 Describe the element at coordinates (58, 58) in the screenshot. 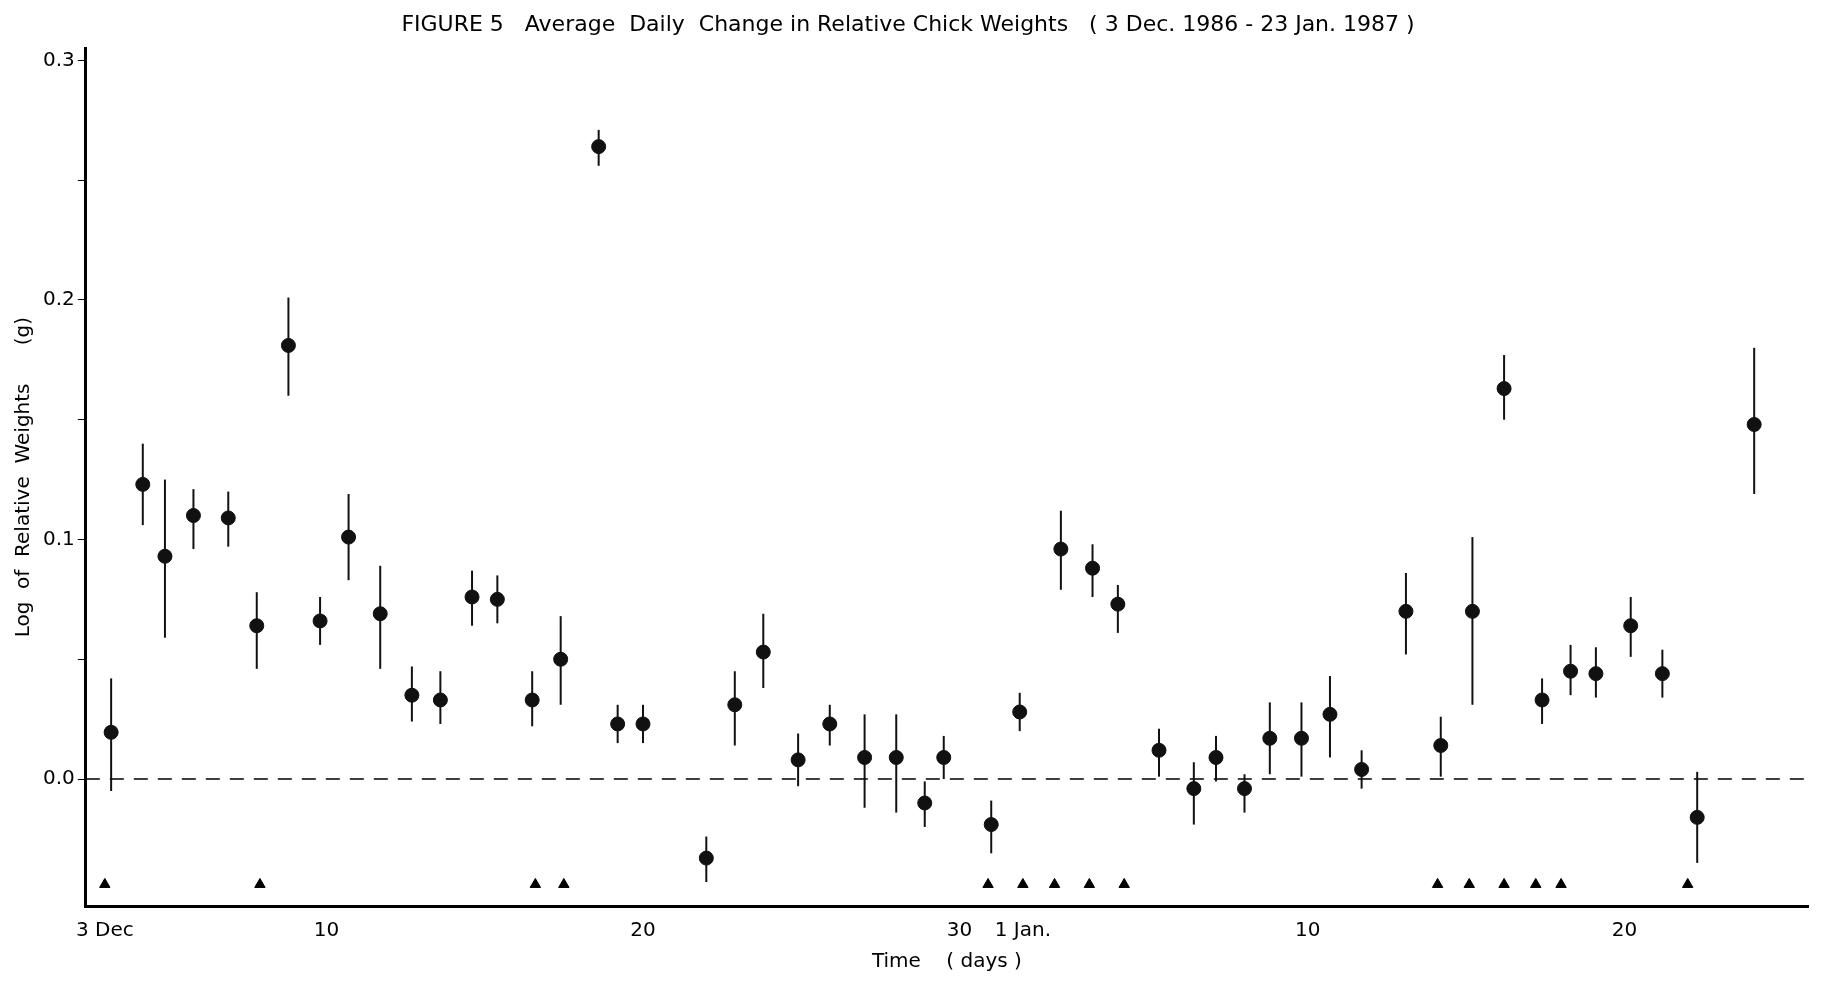

I see `y-tick-label: 0.3` at that location.